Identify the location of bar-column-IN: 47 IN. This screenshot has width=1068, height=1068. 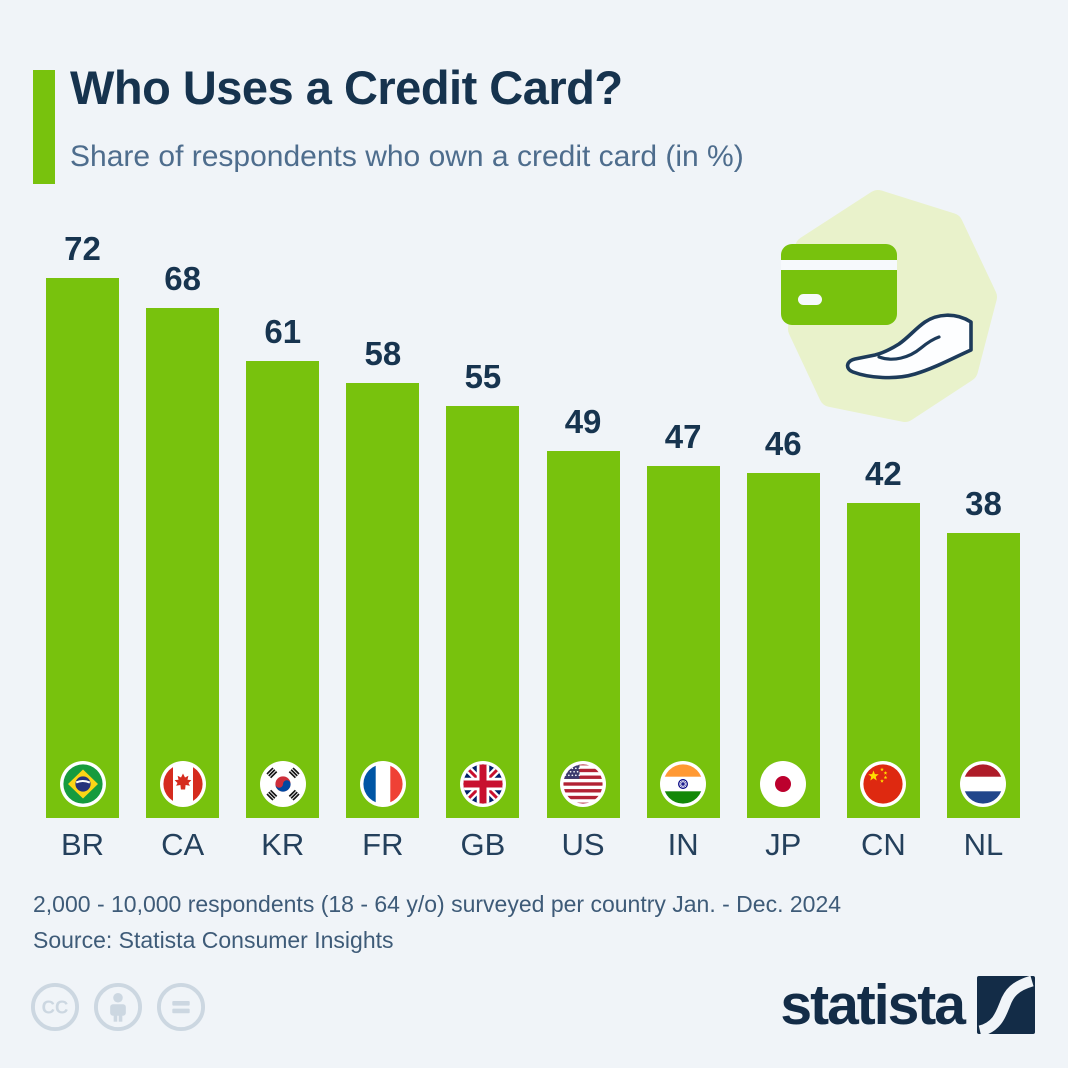
(683, 551).